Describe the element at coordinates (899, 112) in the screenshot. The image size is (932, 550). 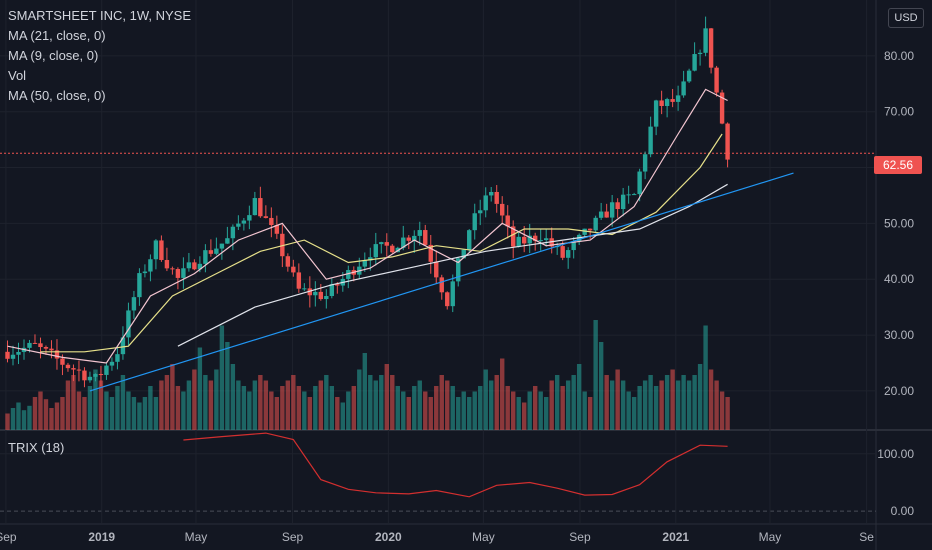
I see `y-tick-label: 70.00` at that location.